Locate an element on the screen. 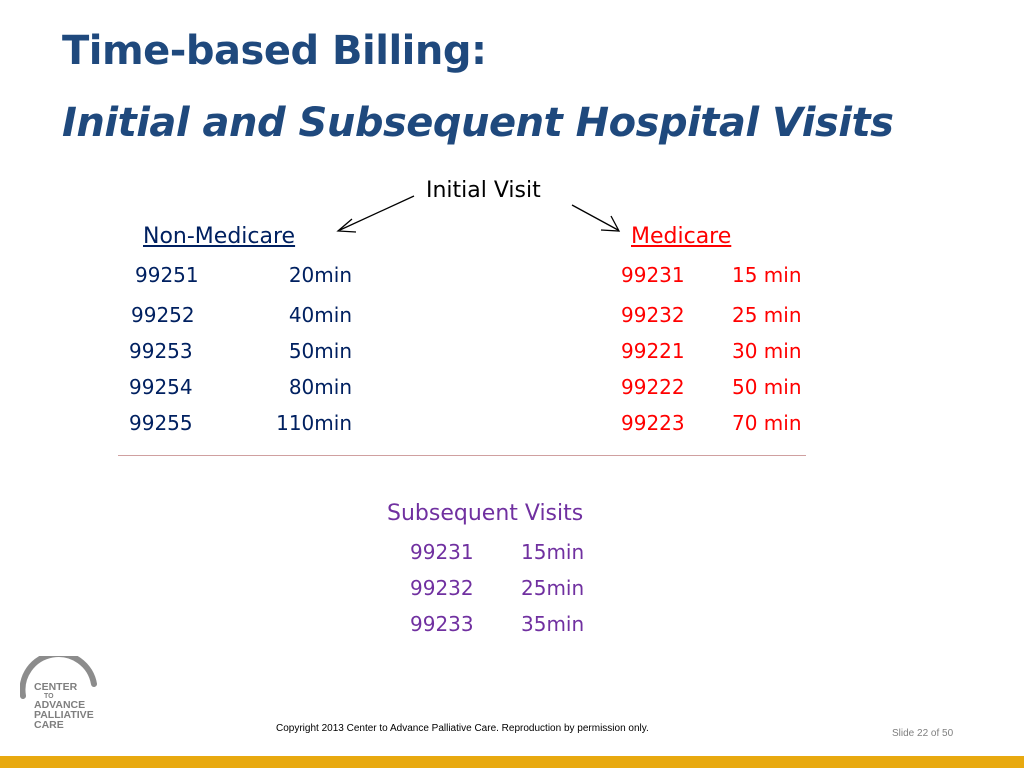  subsequent-code: 99233 is located at coordinates (442, 624).